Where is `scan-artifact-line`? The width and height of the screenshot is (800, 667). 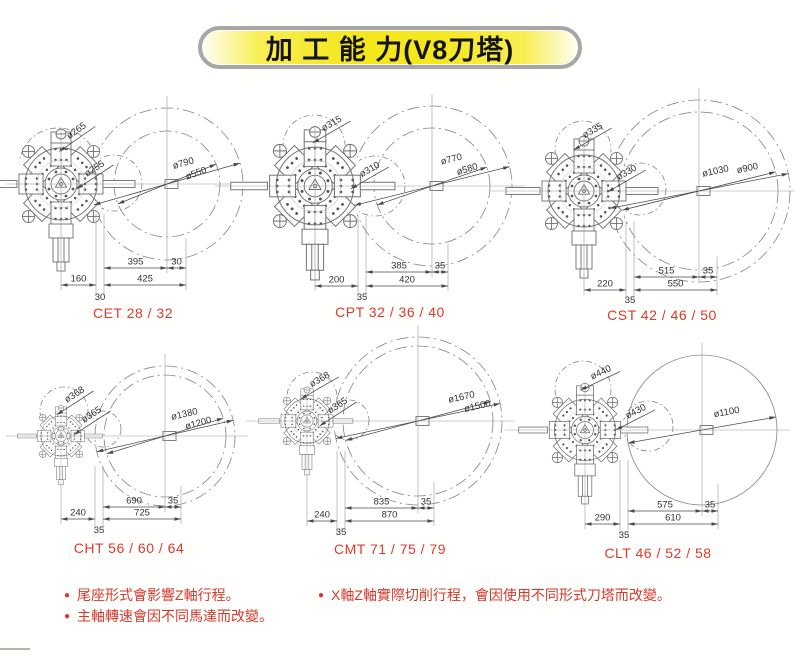
scan-artifact-line is located at coordinates (15, 649).